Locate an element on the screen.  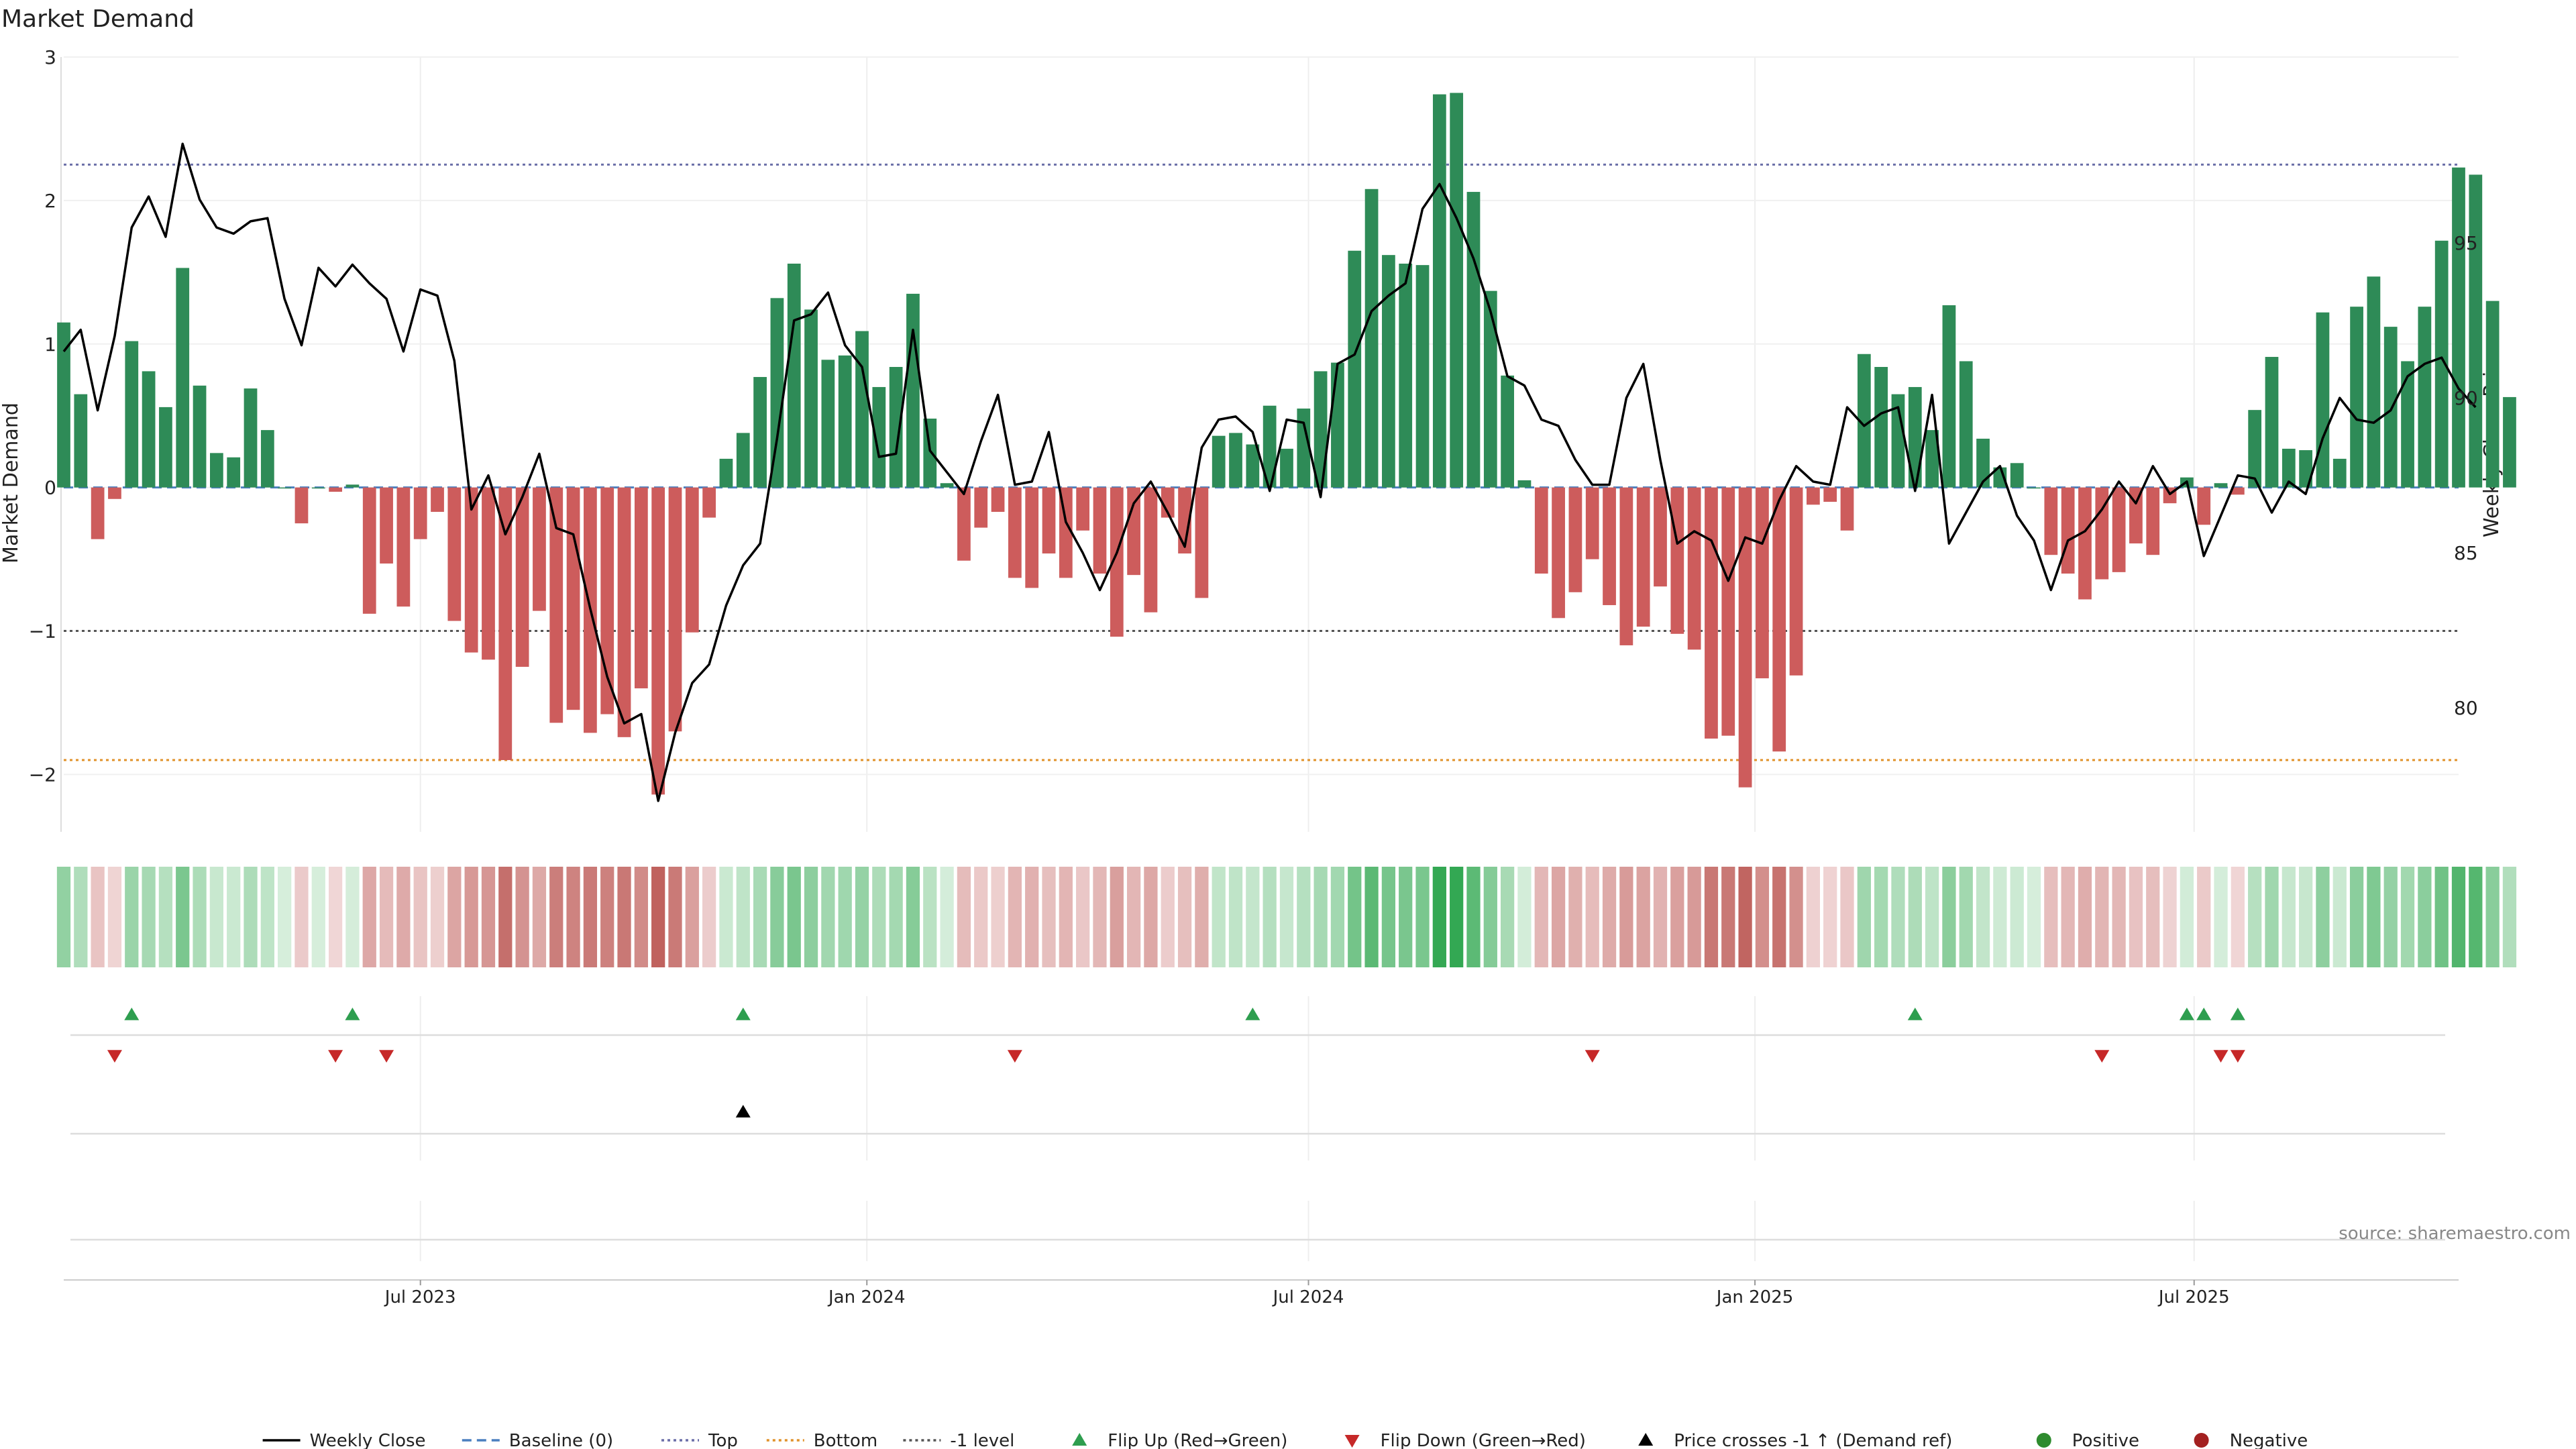
x-tick-label: Jan 2024 is located at coordinates (866, 1297).